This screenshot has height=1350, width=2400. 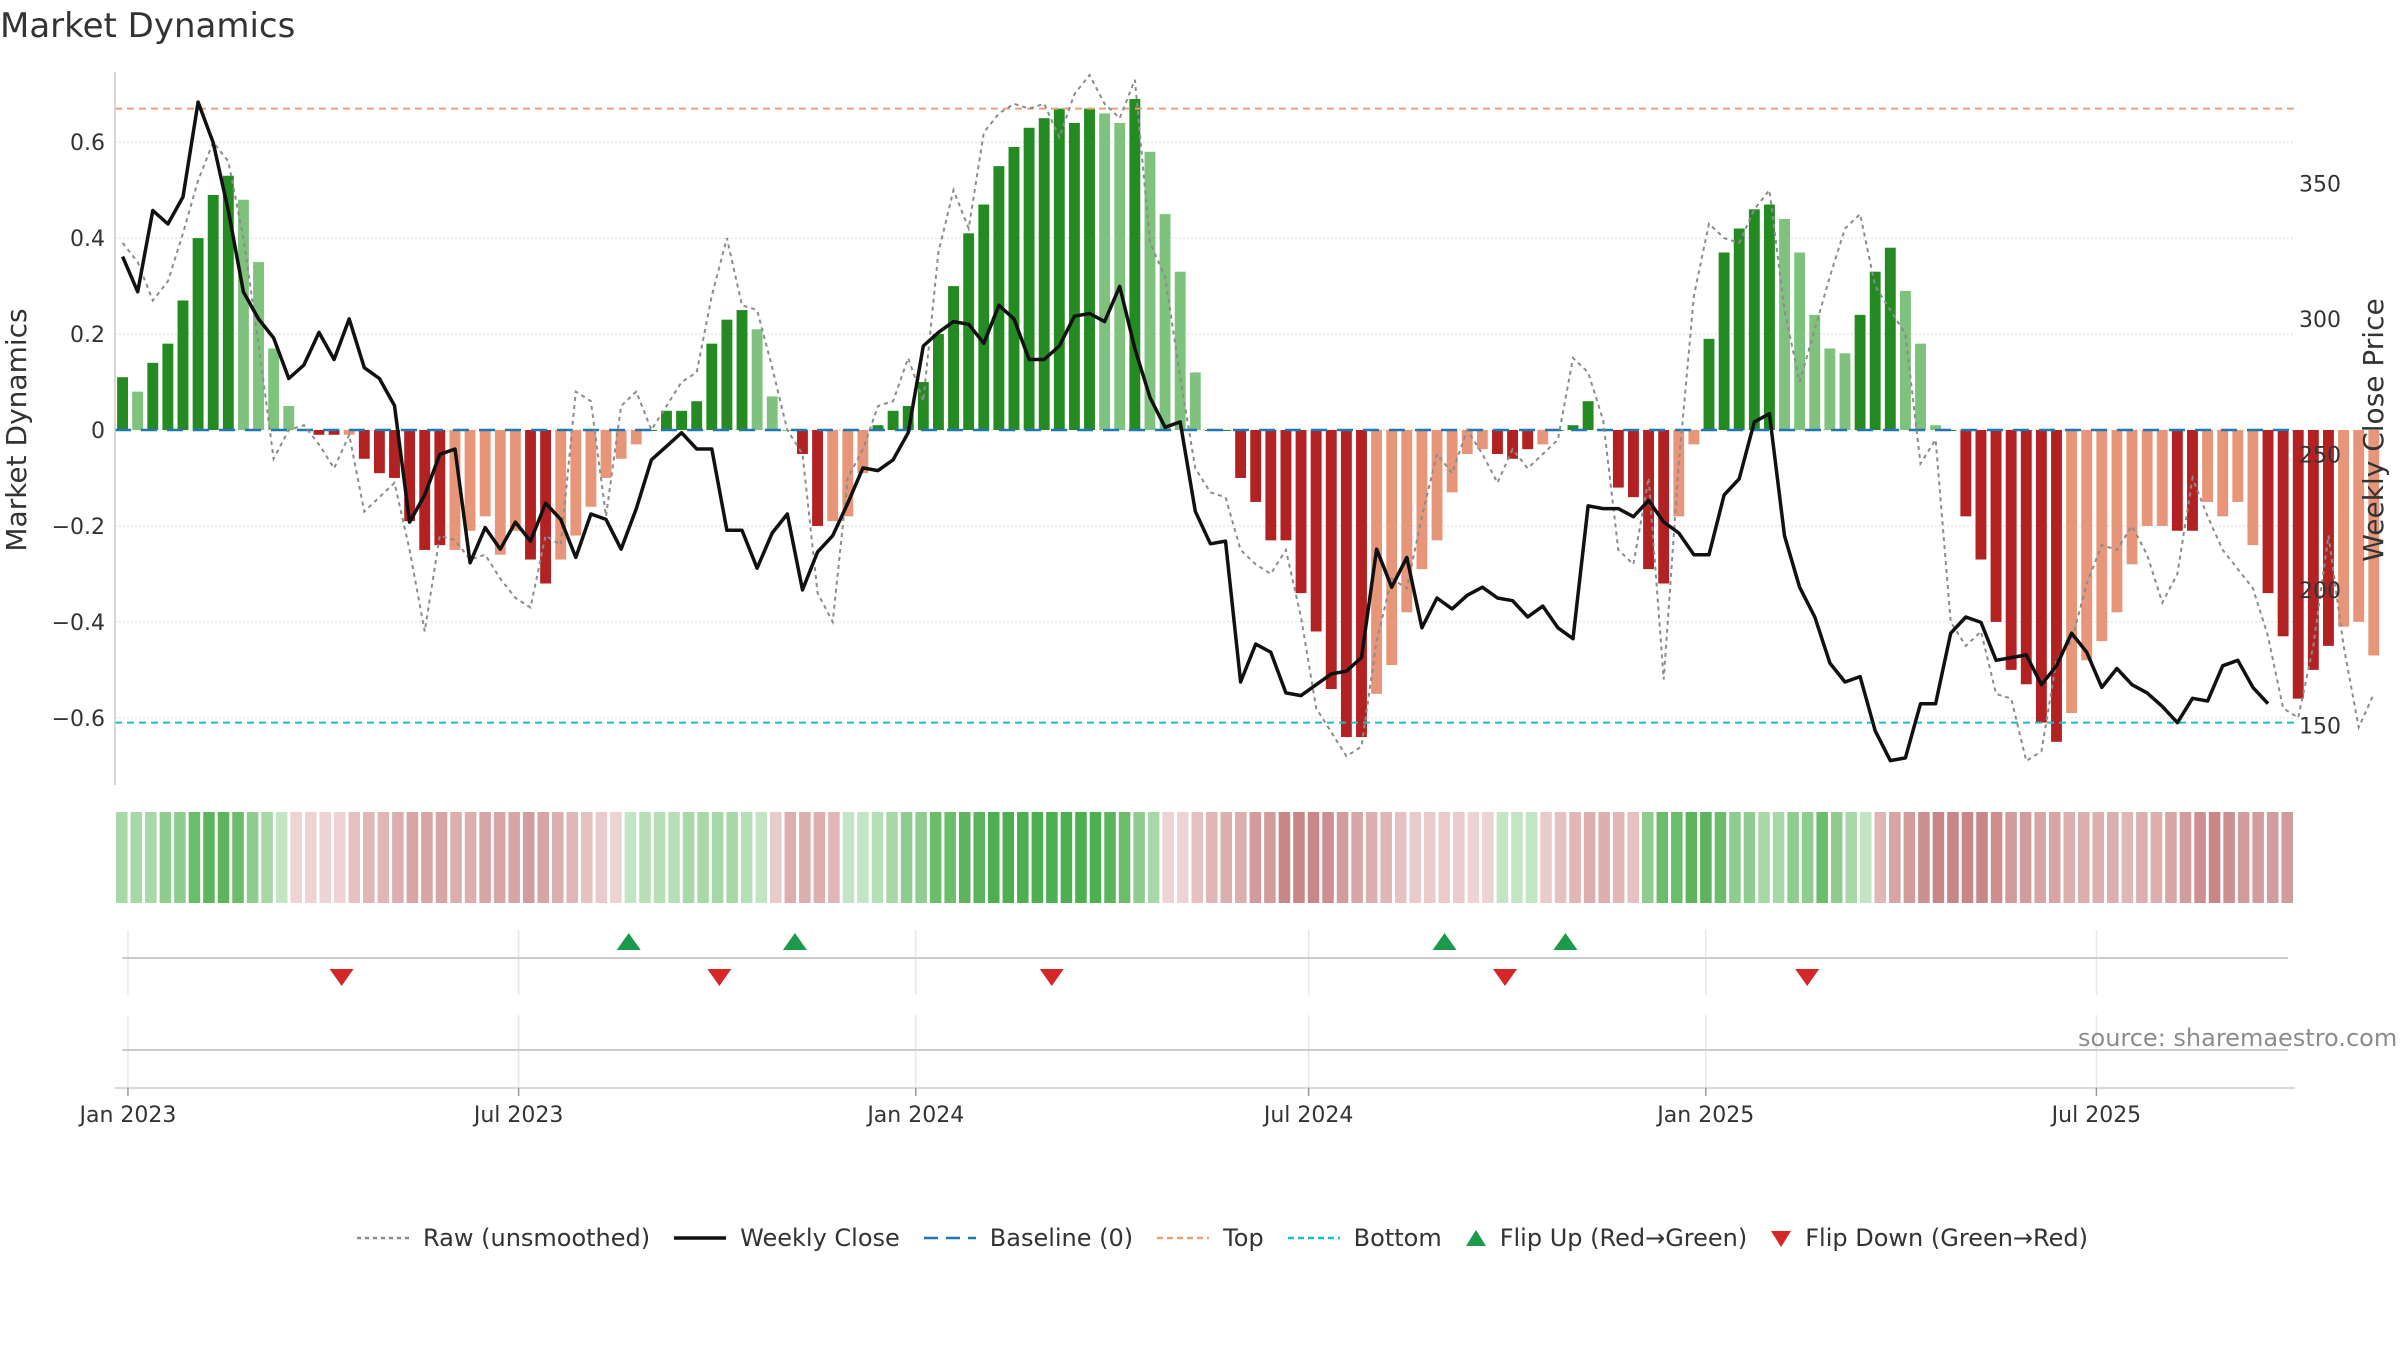 What do you see at coordinates (518, 1115) in the screenshot?
I see `x-tick-label: Jul 2023` at bounding box center [518, 1115].